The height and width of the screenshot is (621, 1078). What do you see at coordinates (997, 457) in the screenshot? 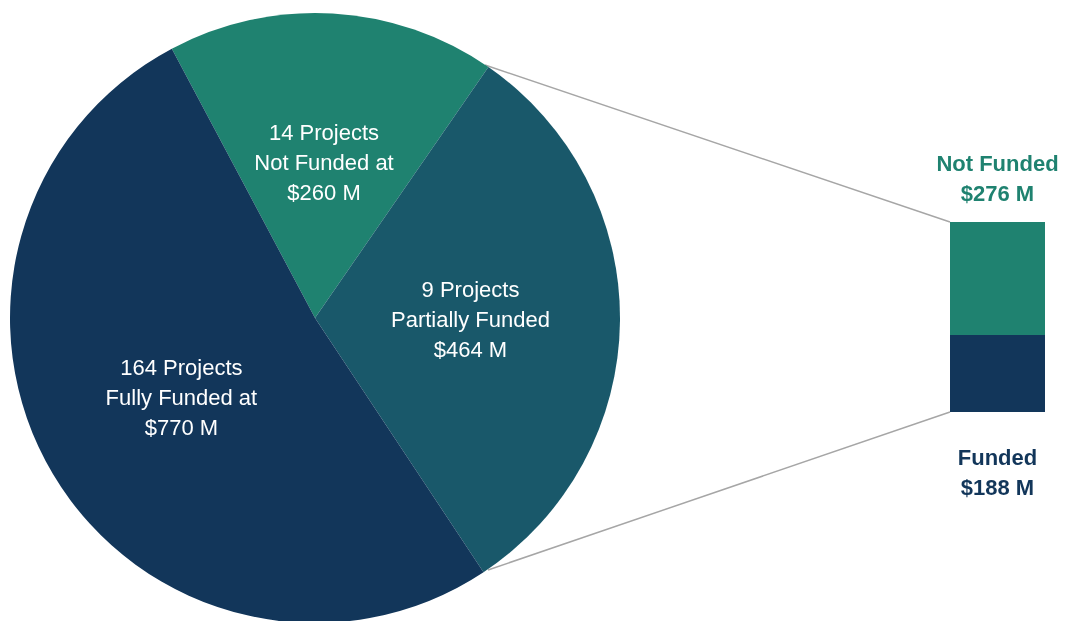
I see `series-label: Funded` at bounding box center [997, 457].